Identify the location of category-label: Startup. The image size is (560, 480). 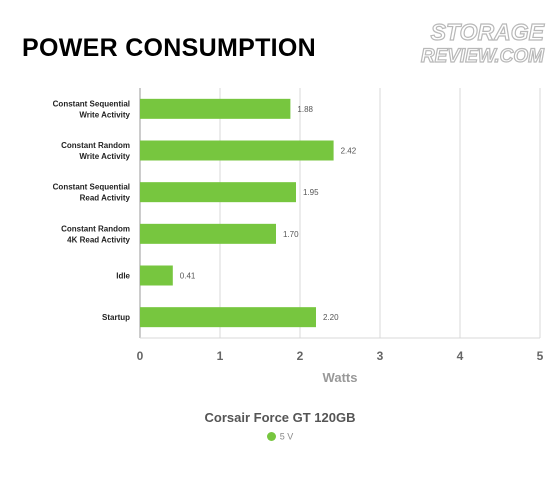
(116, 317).